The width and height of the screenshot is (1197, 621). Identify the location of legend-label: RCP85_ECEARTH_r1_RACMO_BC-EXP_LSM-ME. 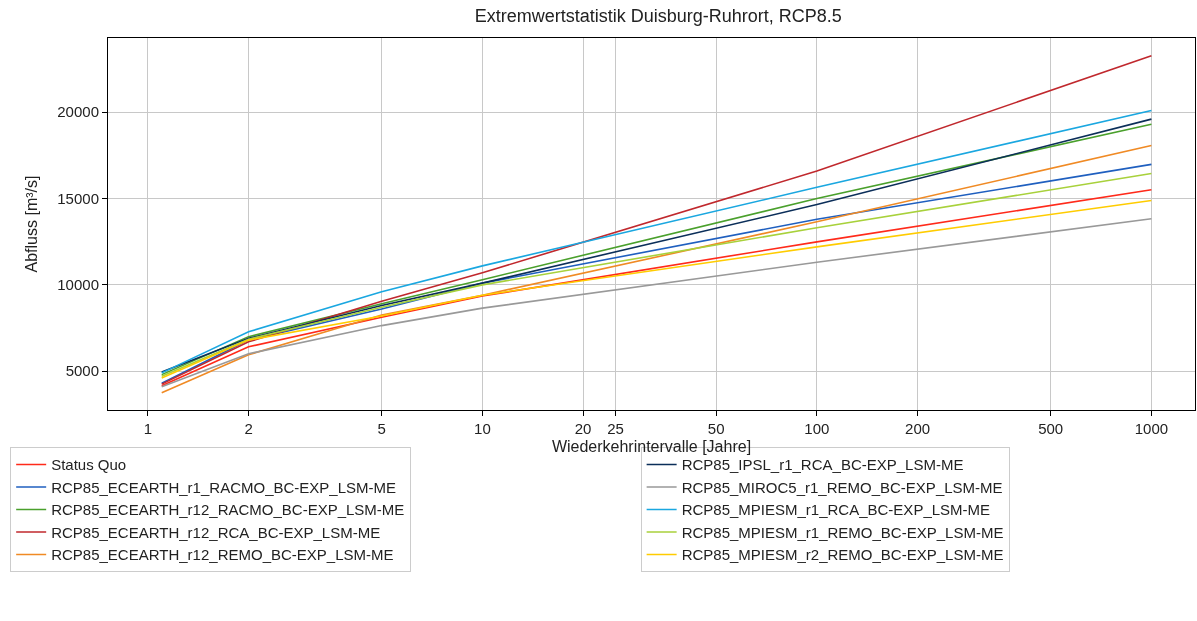
(223, 487).